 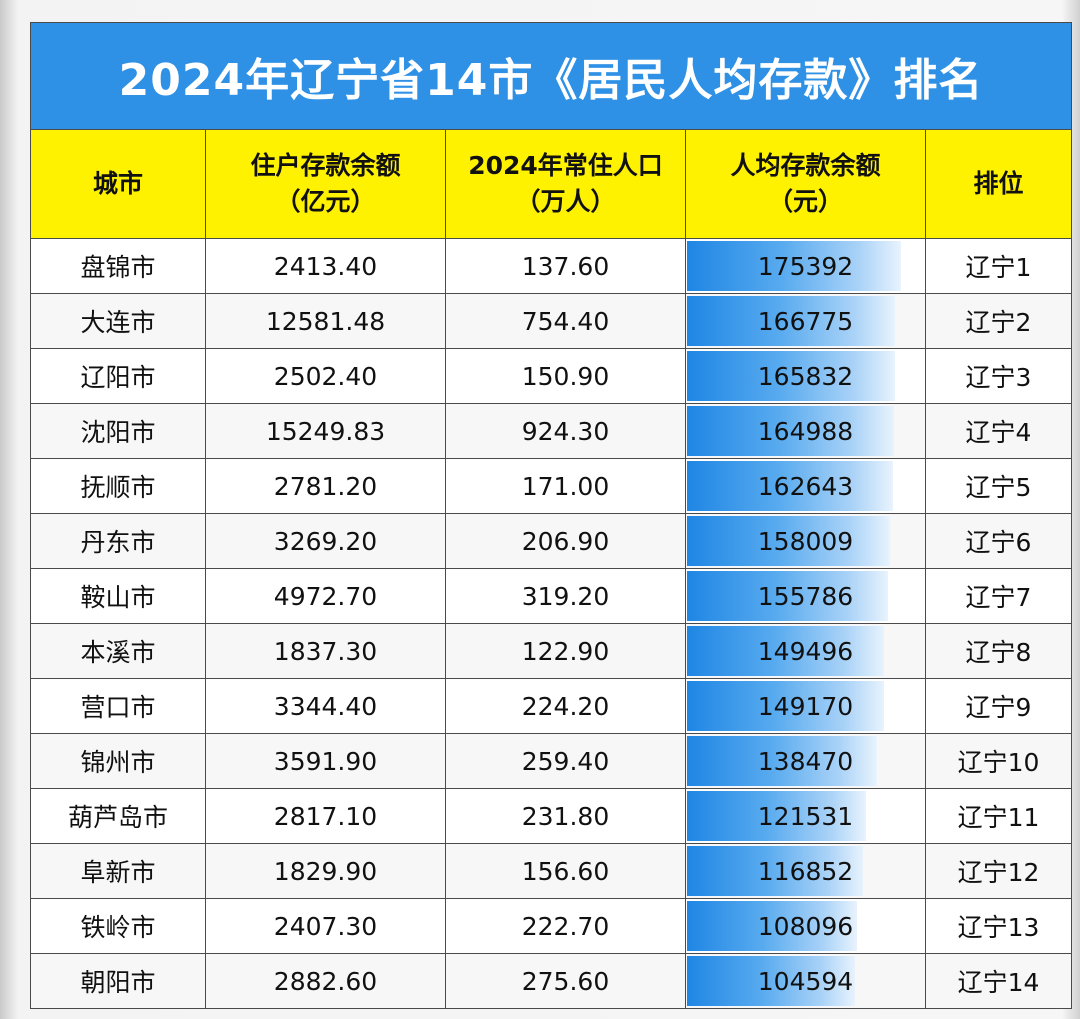 I want to click on per-capita-value: 158009, so click(x=805, y=541).